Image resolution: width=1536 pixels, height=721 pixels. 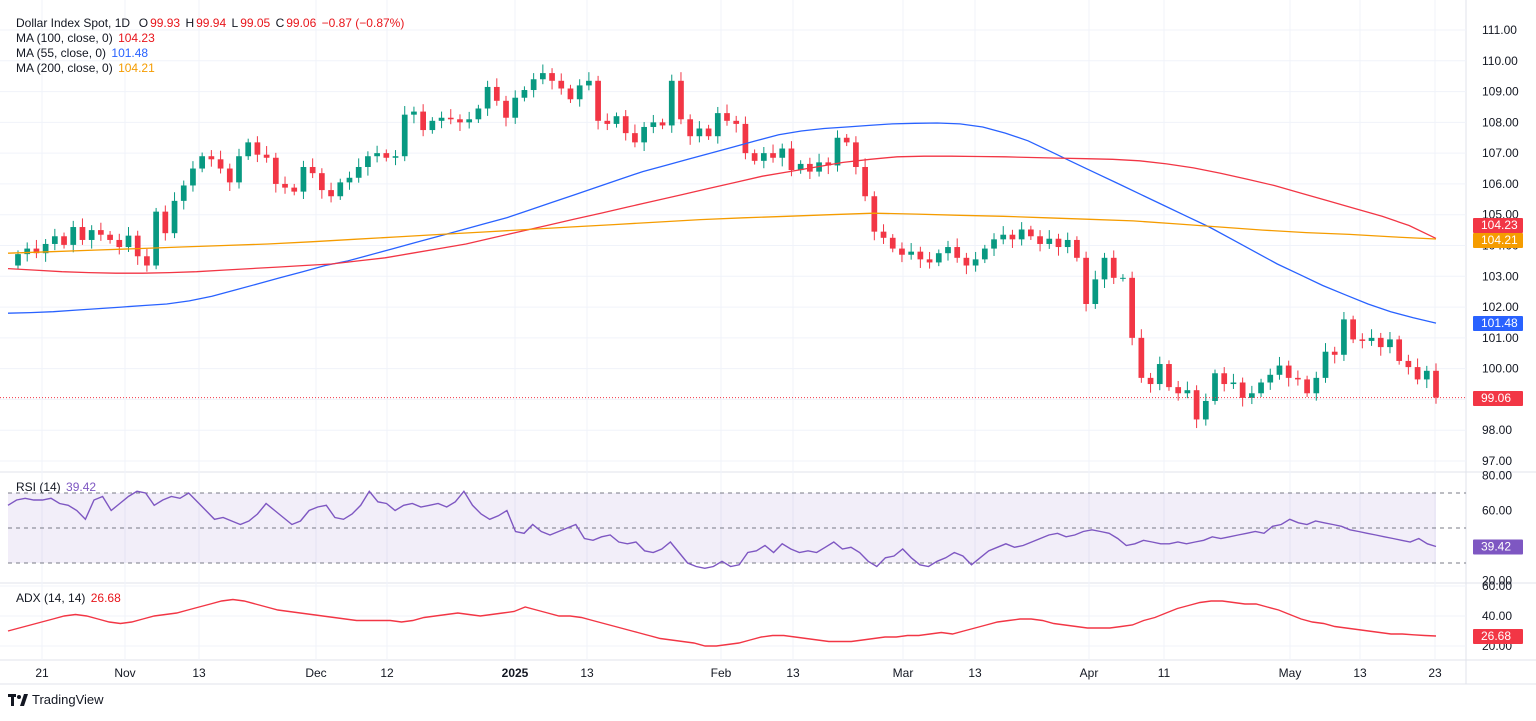 I want to click on x-tick-label: Feb, so click(x=721, y=673).